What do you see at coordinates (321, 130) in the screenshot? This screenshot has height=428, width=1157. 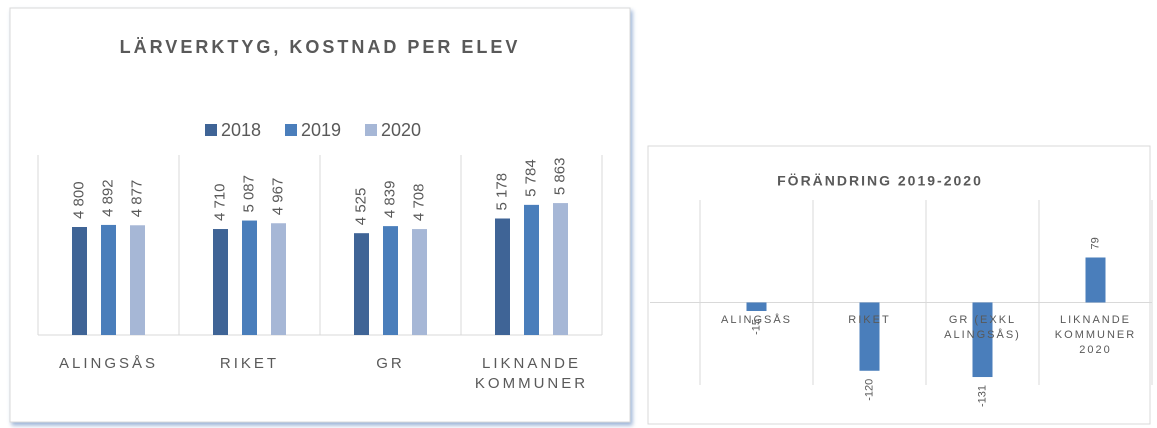 I see `legend-label: 2019` at bounding box center [321, 130].